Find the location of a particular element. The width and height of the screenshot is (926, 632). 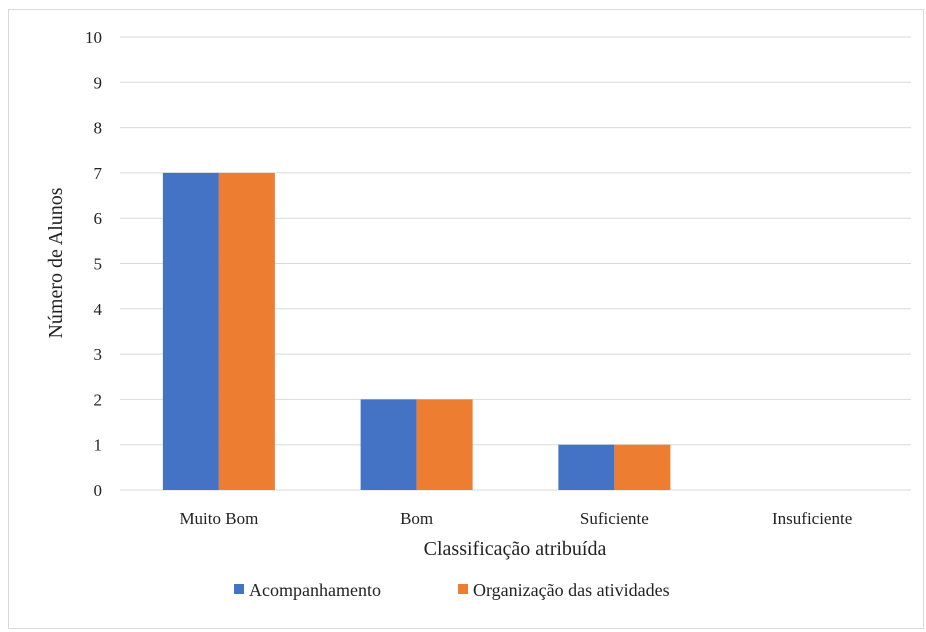

y-tick-label: 10 is located at coordinates (93, 37).